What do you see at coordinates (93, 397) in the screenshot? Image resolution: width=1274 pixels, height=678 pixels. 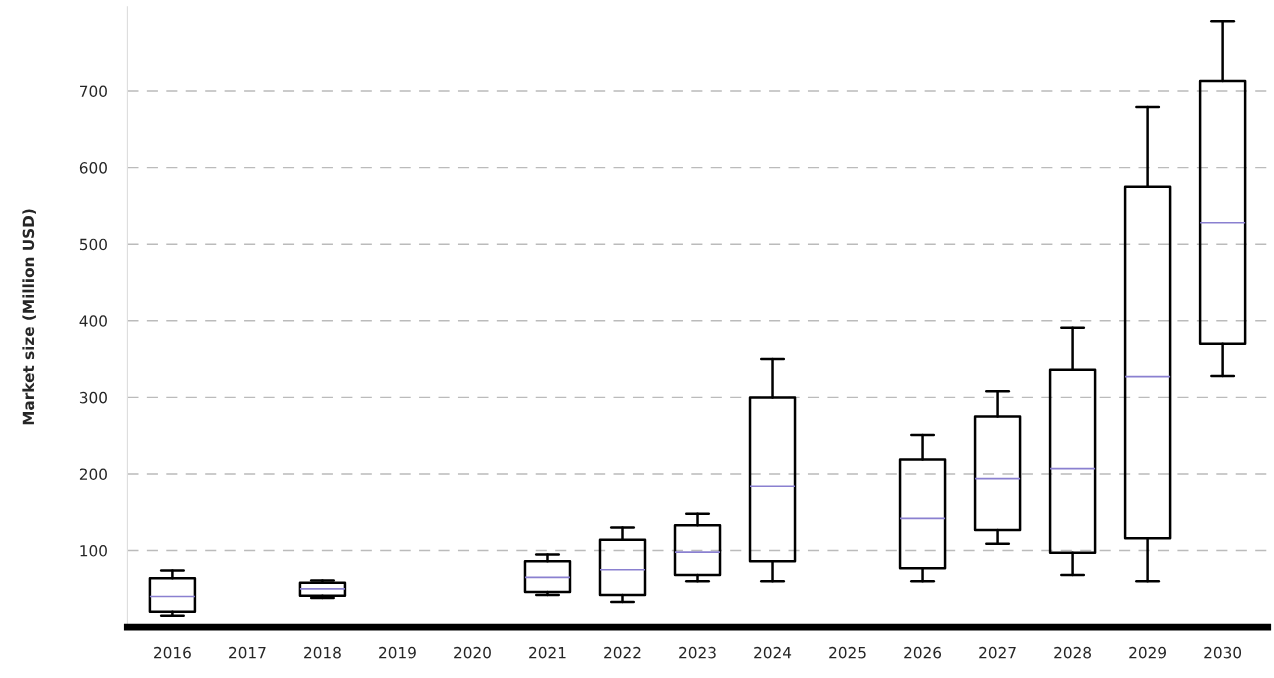 I see `y-tick-label: 300` at bounding box center [93, 397].